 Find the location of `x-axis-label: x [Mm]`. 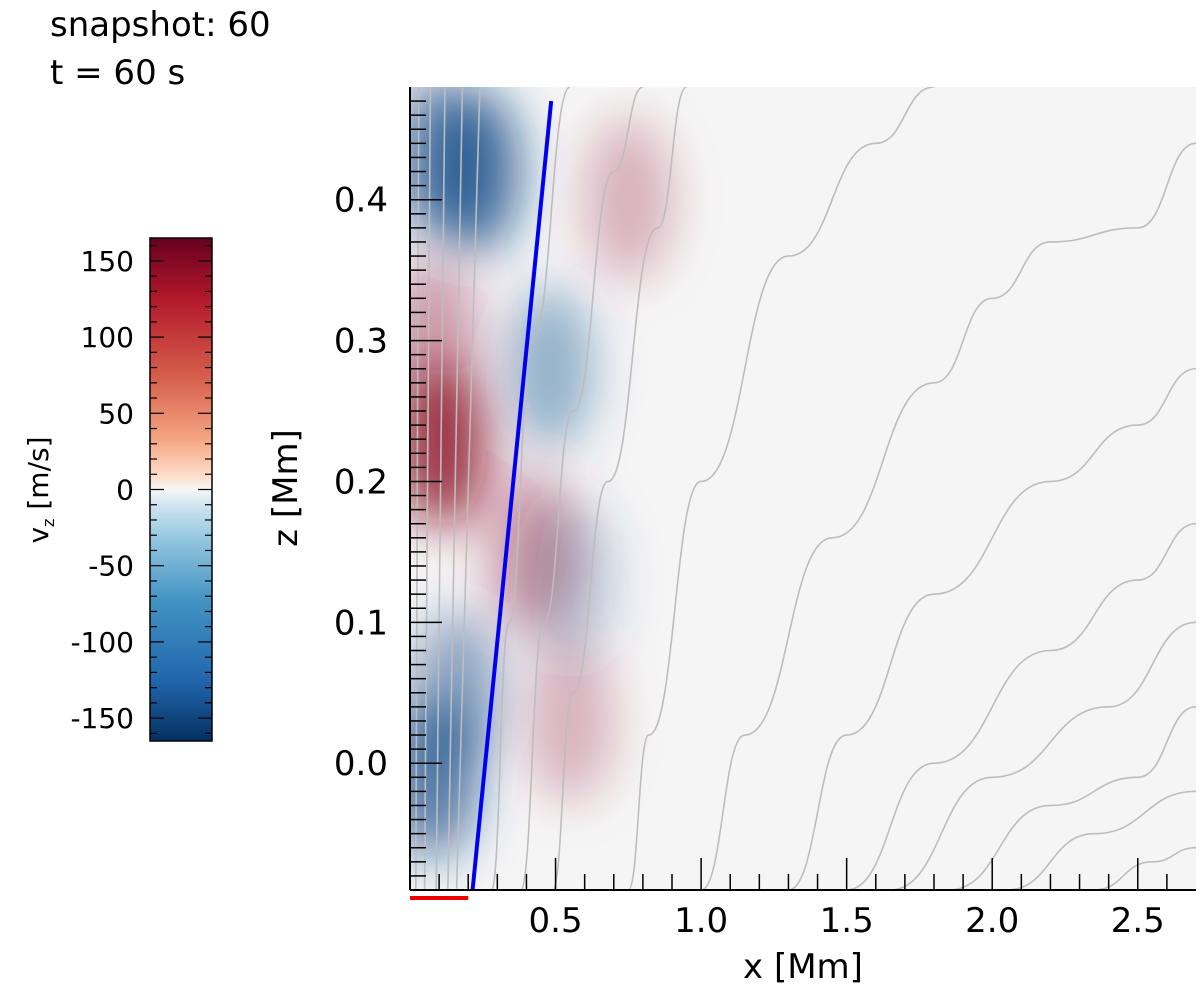

x-axis-label: x [Mm] is located at coordinates (803, 967).